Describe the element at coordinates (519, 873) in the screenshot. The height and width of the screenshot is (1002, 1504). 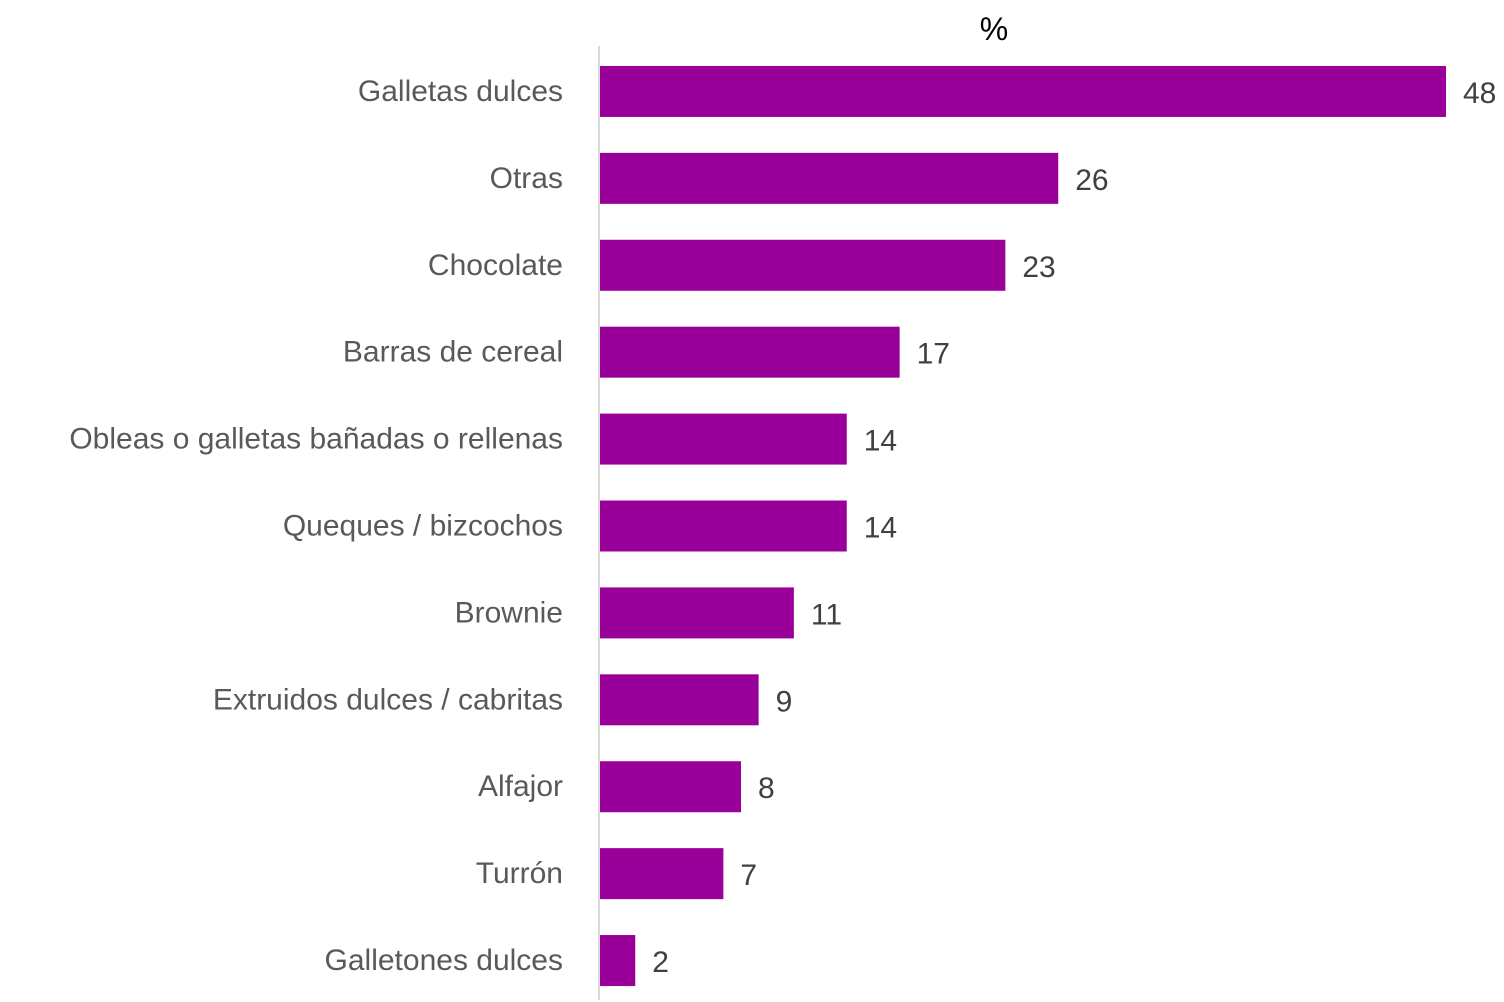
I see `category-label: Turrón` at that location.